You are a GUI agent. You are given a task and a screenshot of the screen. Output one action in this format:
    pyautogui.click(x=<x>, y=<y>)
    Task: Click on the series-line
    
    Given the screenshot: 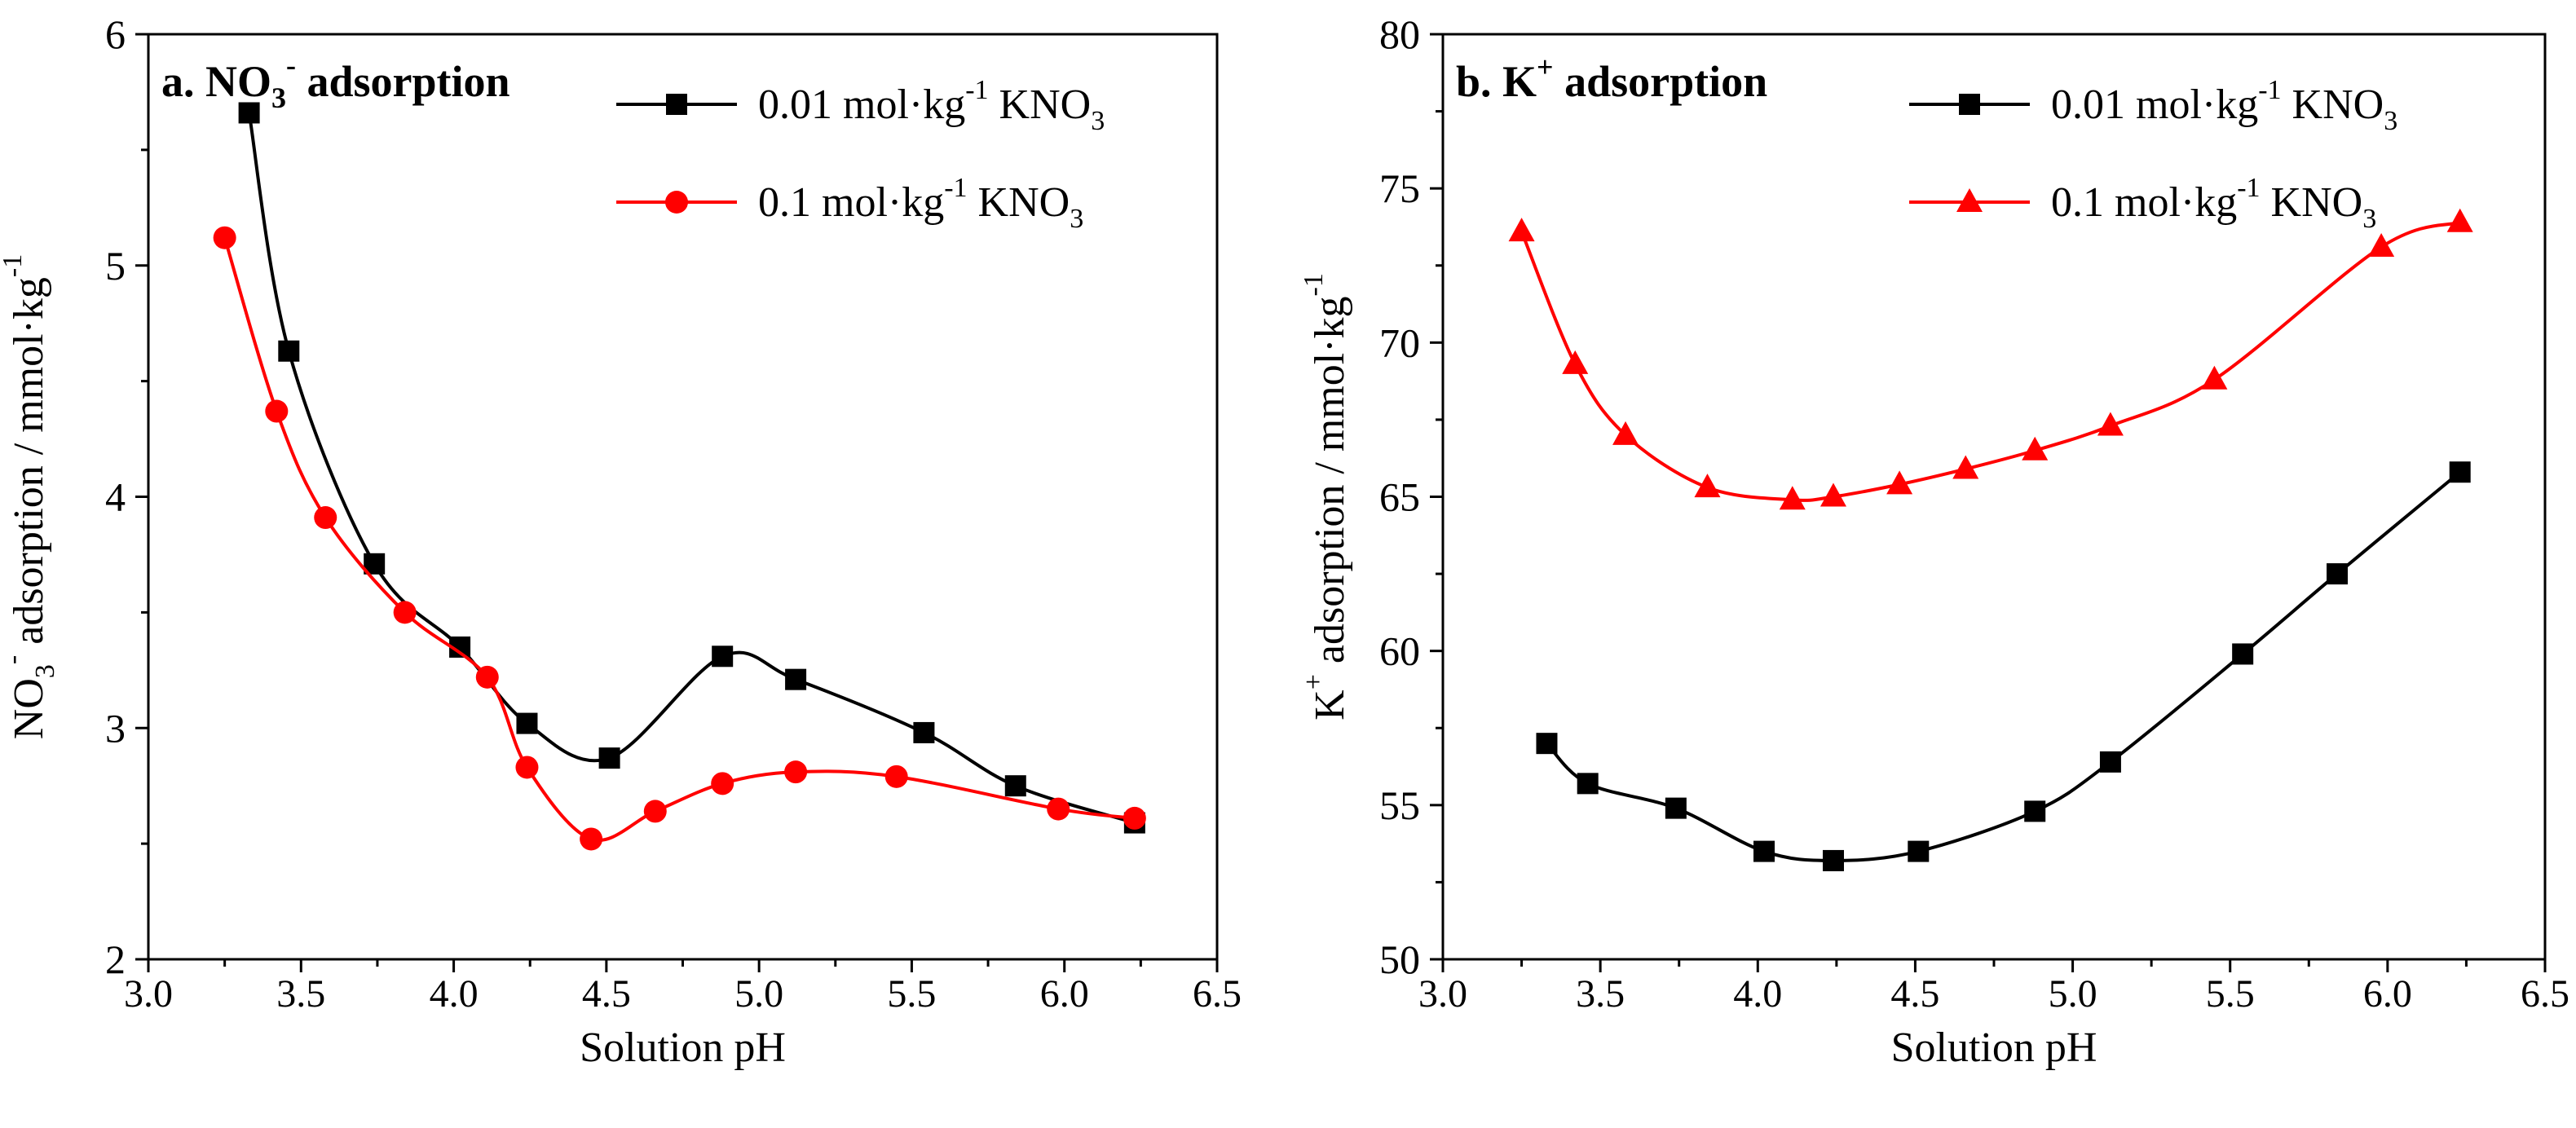 What is the action you would take?
    pyautogui.click(x=1990, y=361)
    